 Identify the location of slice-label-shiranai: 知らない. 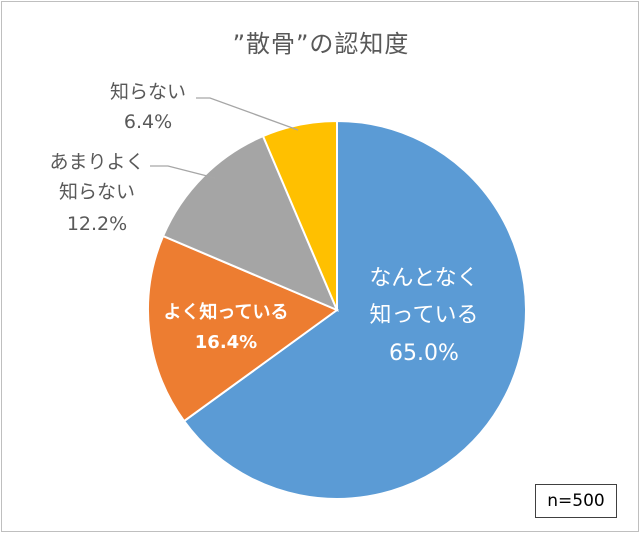
(148, 92).